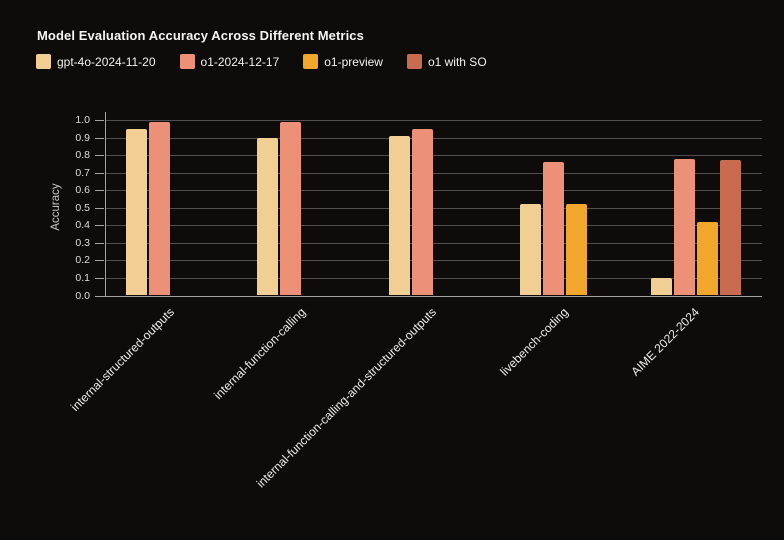  What do you see at coordinates (665, 342) in the screenshot?
I see `x-tick-label: AIME 2022-2024` at bounding box center [665, 342].